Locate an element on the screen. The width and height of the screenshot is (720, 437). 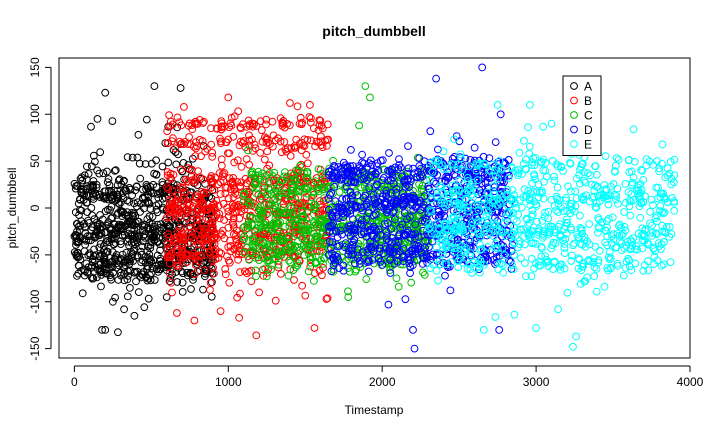
y-tick-label: -50 is located at coordinates (35, 255).